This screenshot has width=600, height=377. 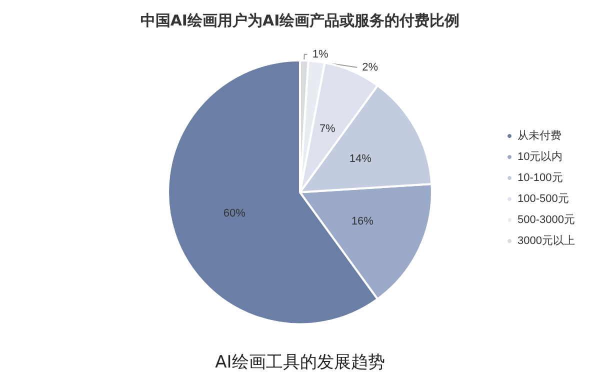 I want to click on legend-label: 从未付费, so click(x=540, y=135).